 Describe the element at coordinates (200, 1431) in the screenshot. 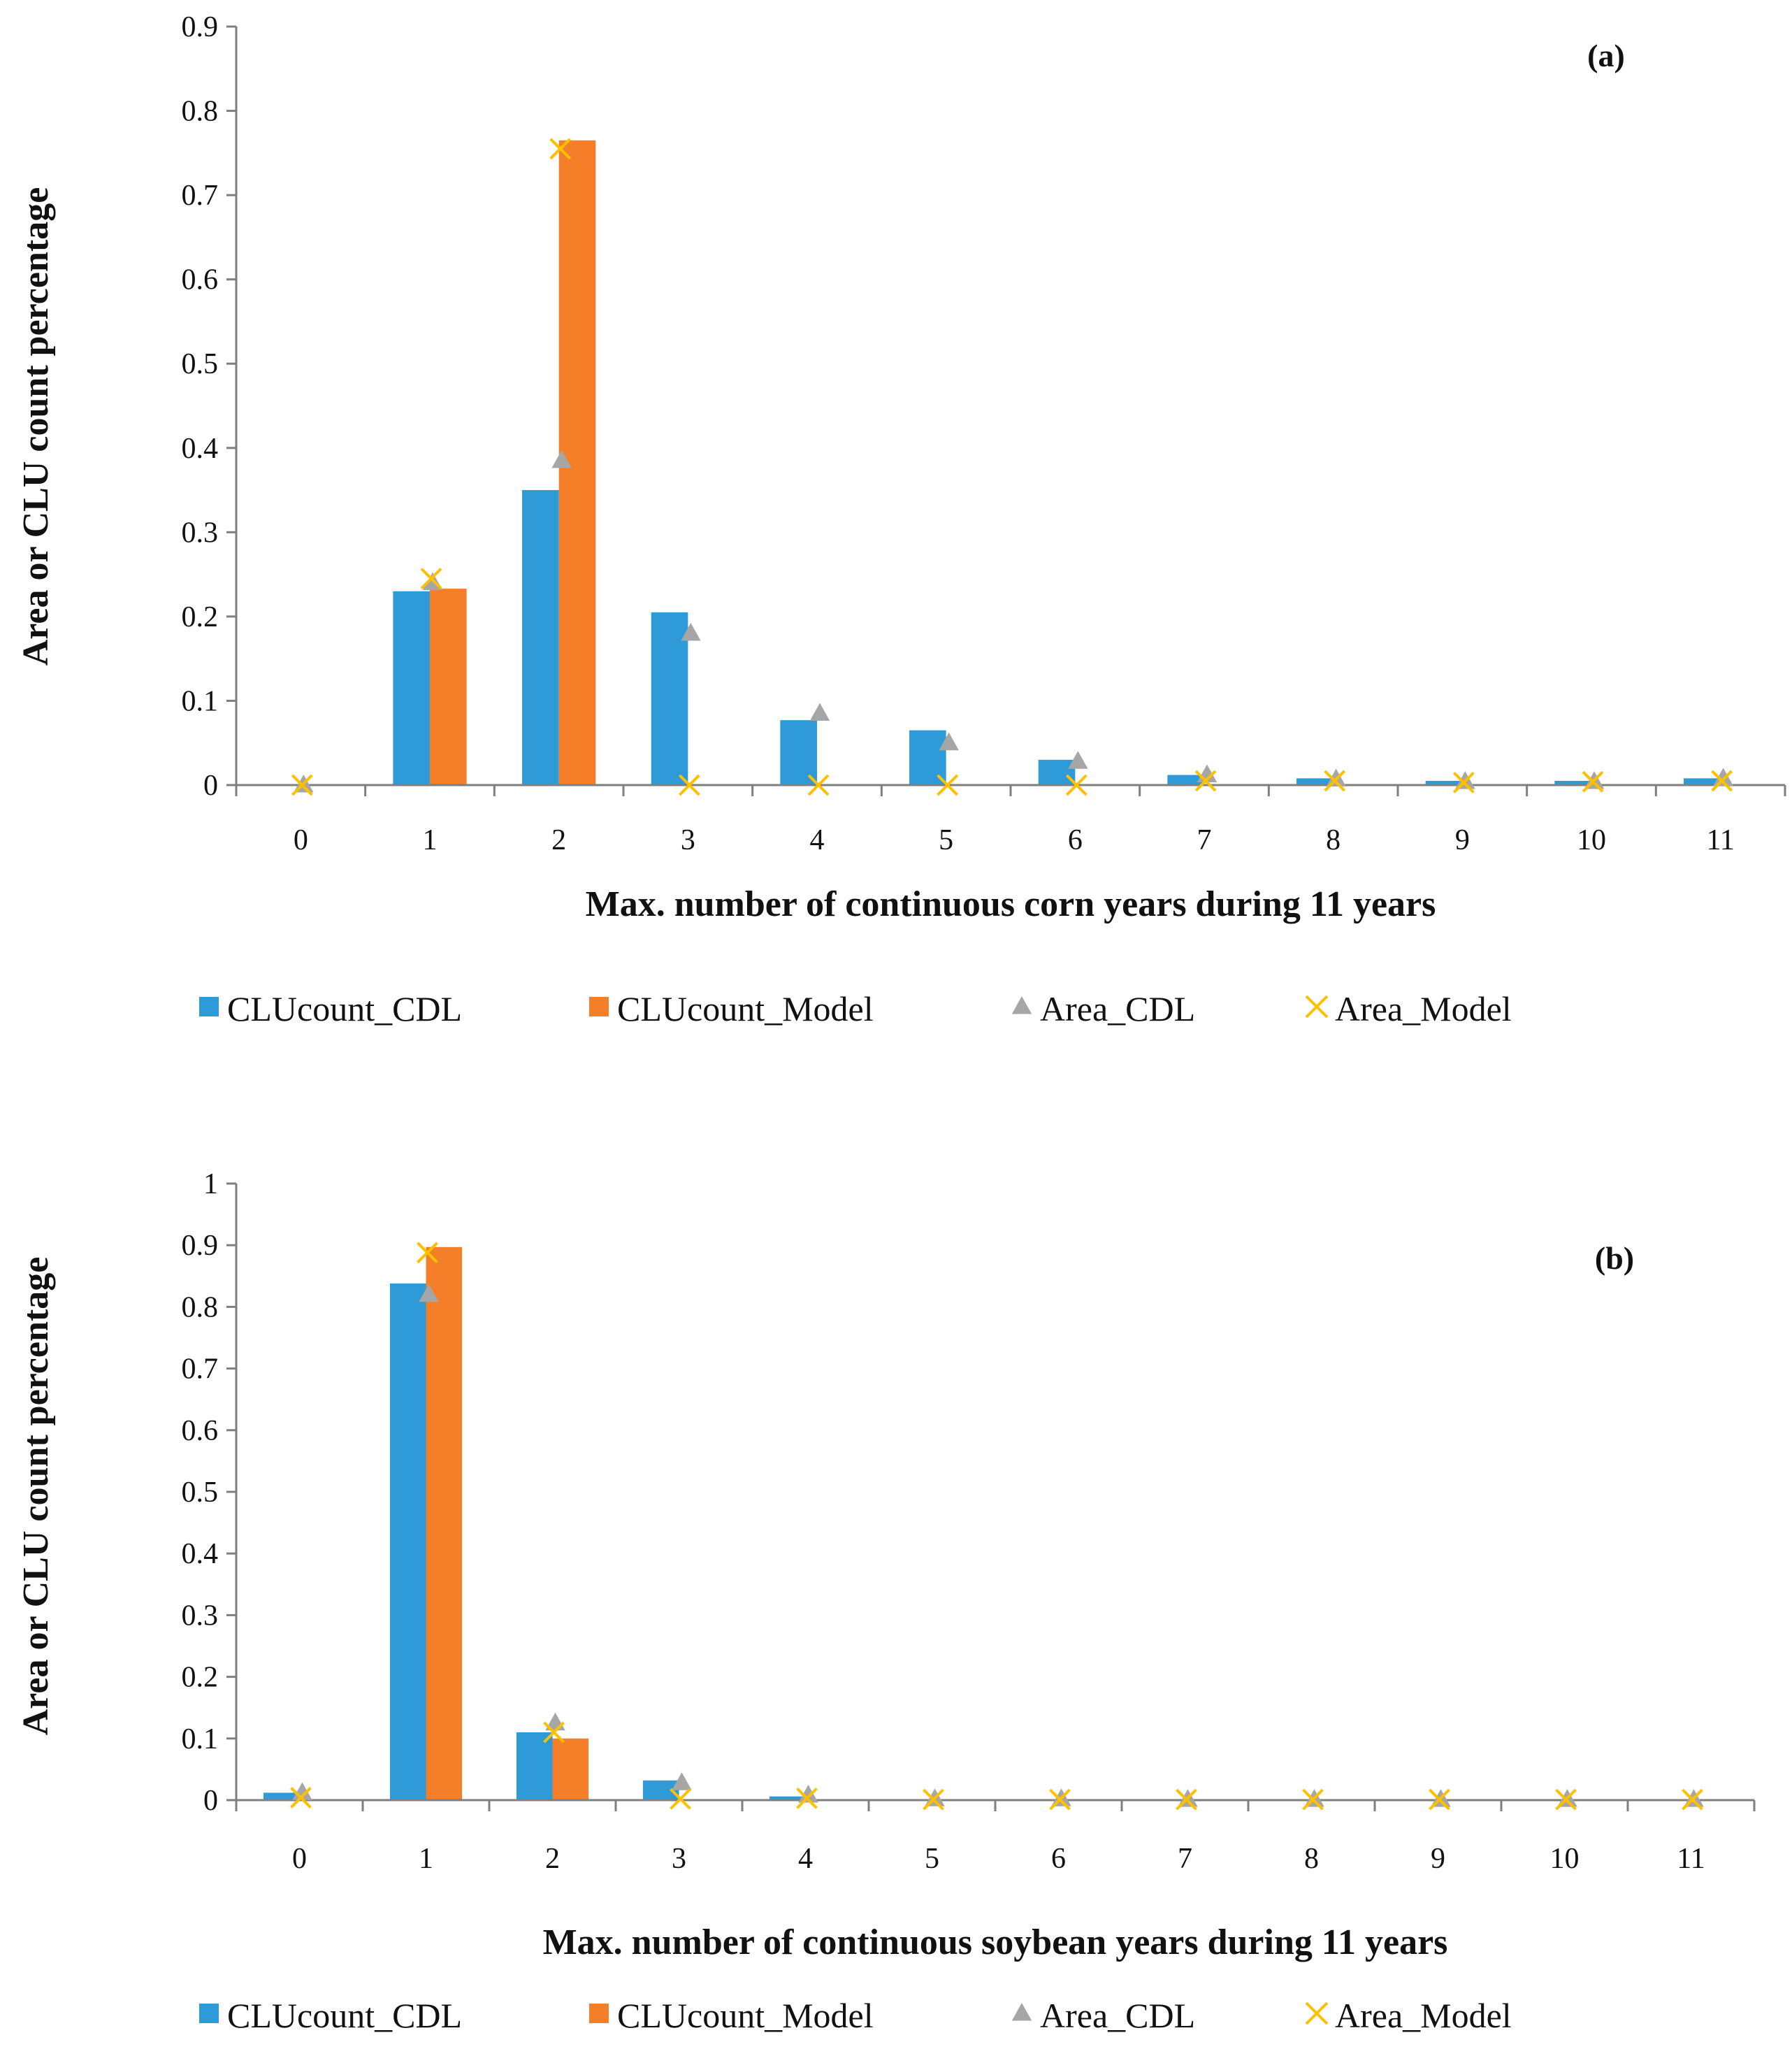

I see `panel-b-y-tick-label: 0.6` at that location.